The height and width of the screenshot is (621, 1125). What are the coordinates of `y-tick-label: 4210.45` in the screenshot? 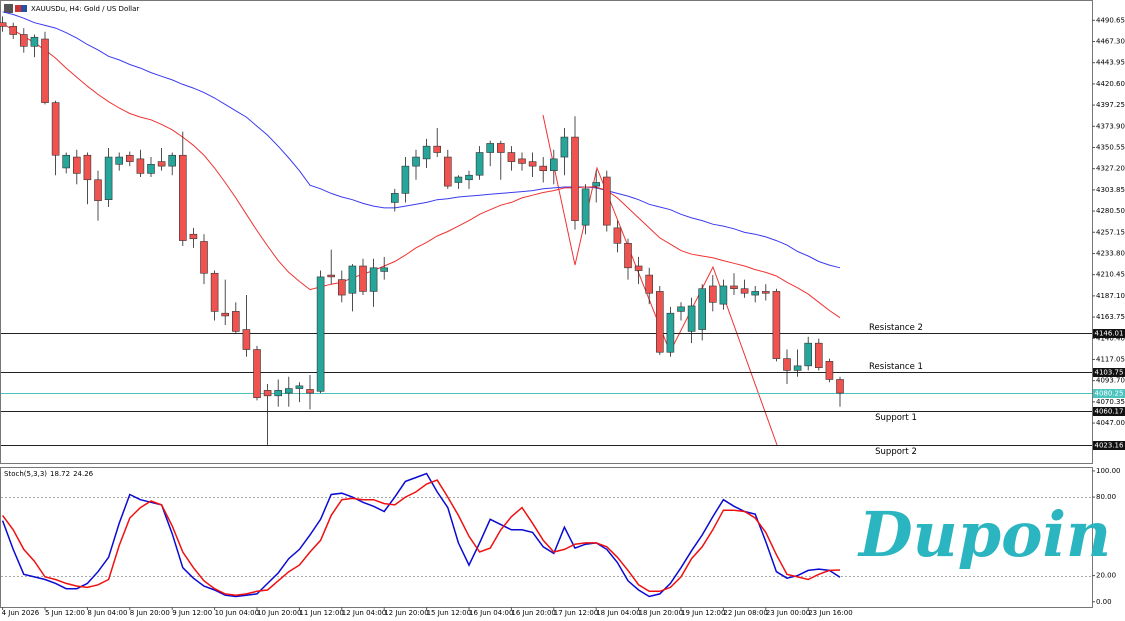 It's located at (1110, 275).